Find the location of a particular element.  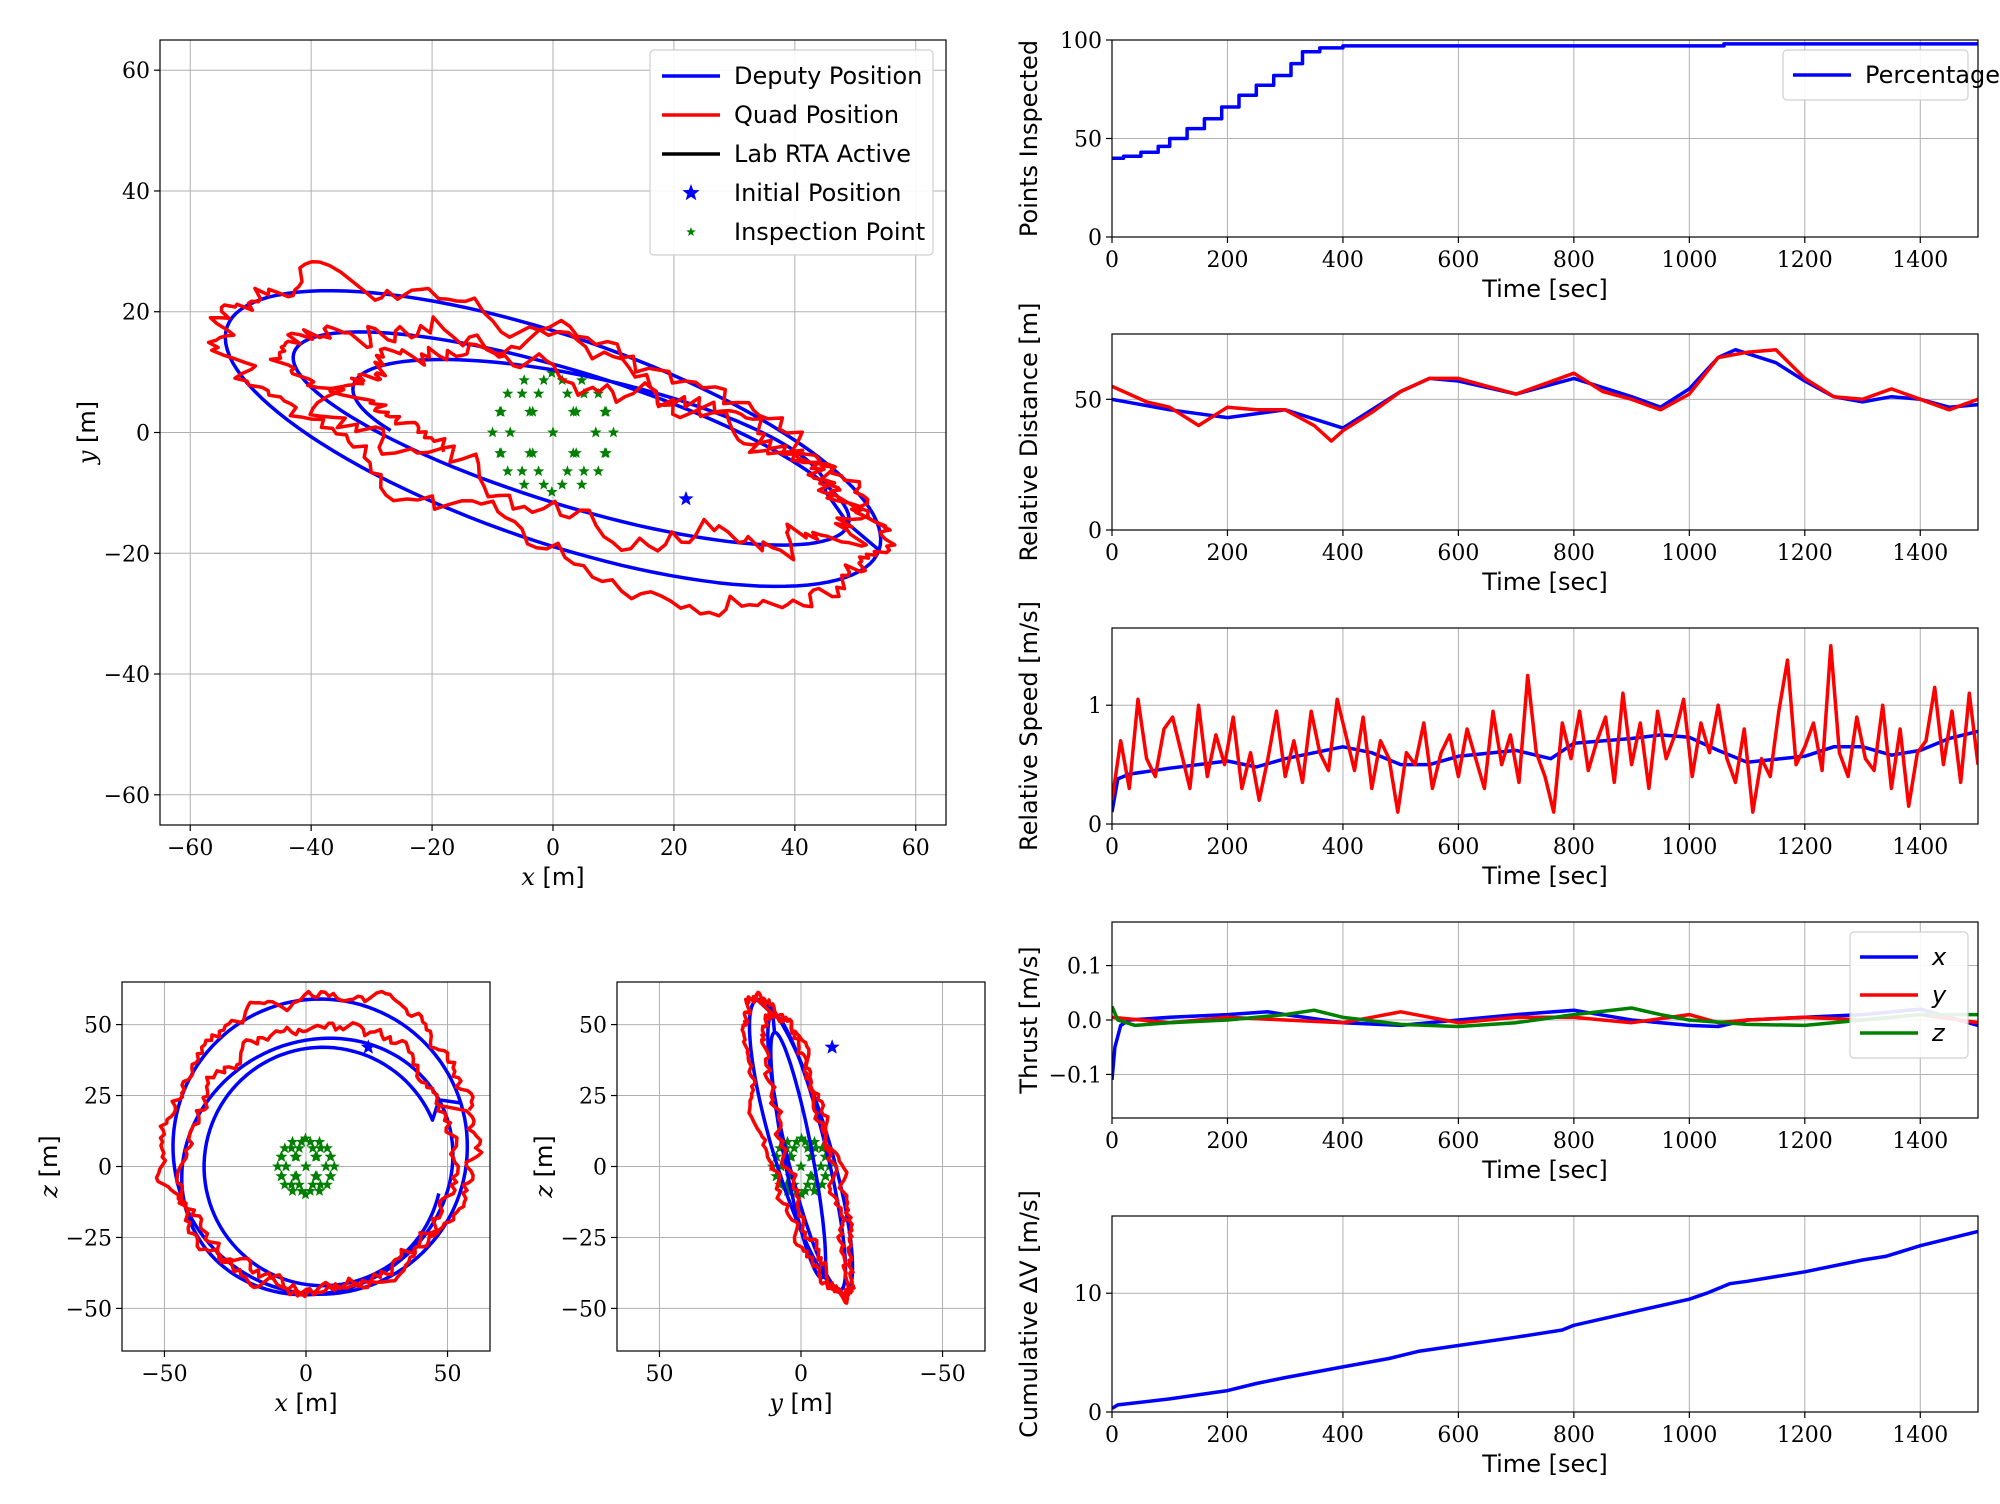

legend-label: Lab RTA Active is located at coordinates (822, 154).